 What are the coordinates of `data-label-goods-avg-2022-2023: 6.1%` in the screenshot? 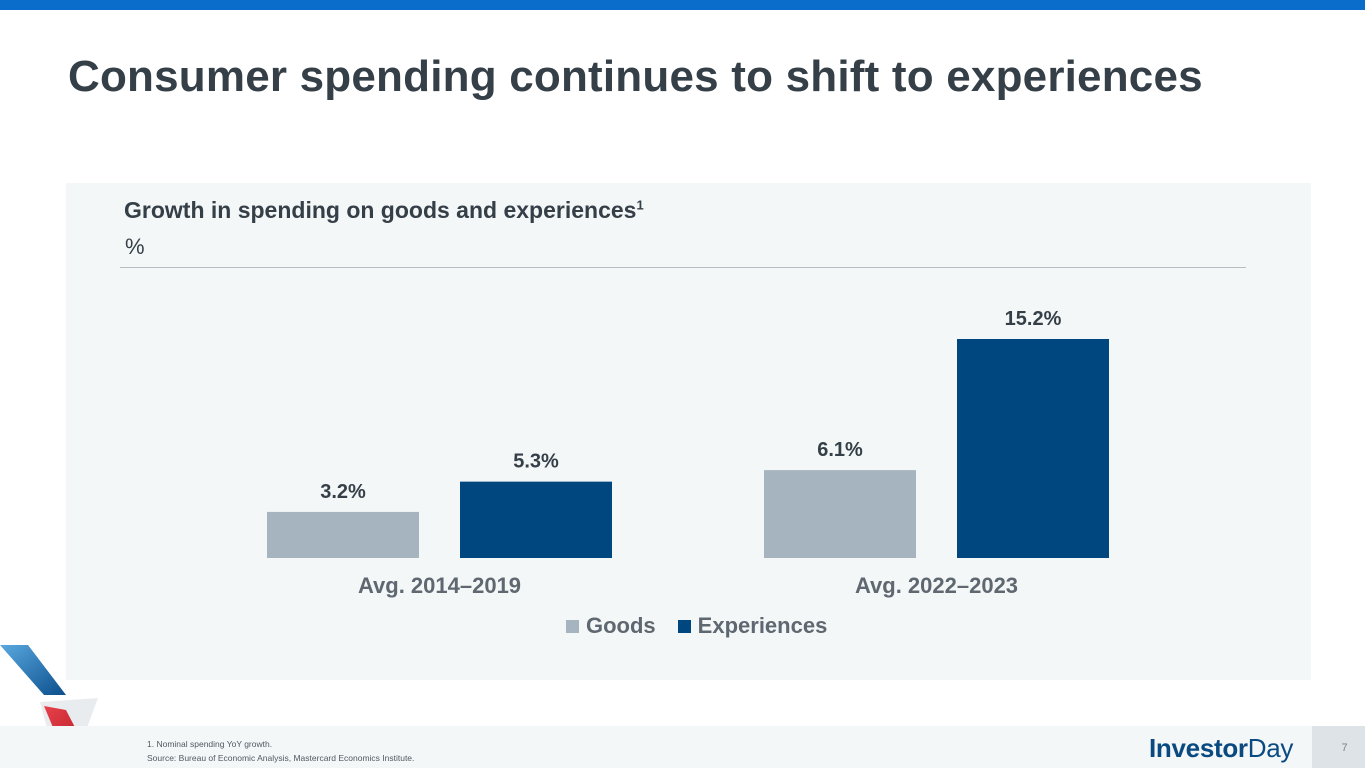 It's located at (840, 450).